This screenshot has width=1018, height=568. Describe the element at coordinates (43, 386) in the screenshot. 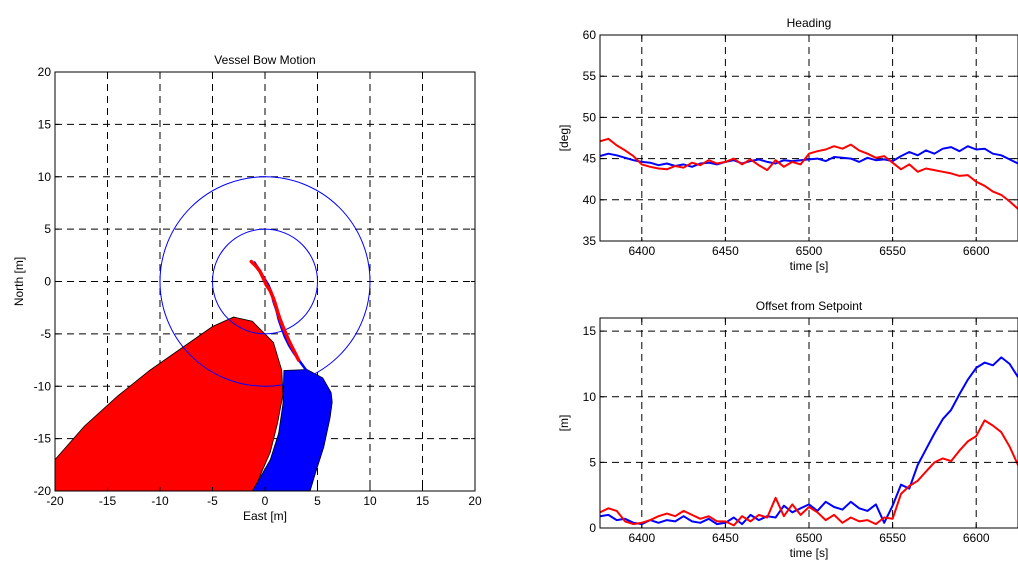

I see `y-tick-label: -10` at that location.